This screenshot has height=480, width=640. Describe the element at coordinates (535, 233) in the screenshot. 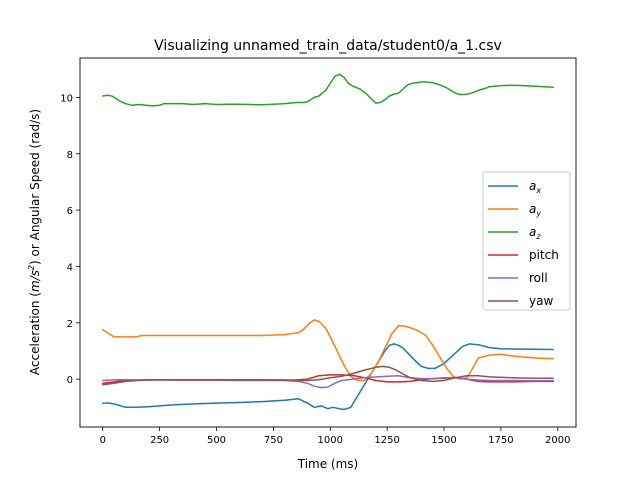

I see `legend-label: az` at that location.